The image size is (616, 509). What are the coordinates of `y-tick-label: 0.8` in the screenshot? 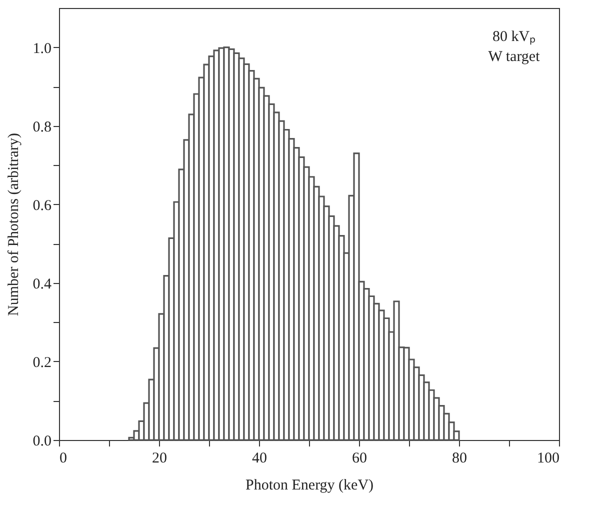 It's located at (42, 127).